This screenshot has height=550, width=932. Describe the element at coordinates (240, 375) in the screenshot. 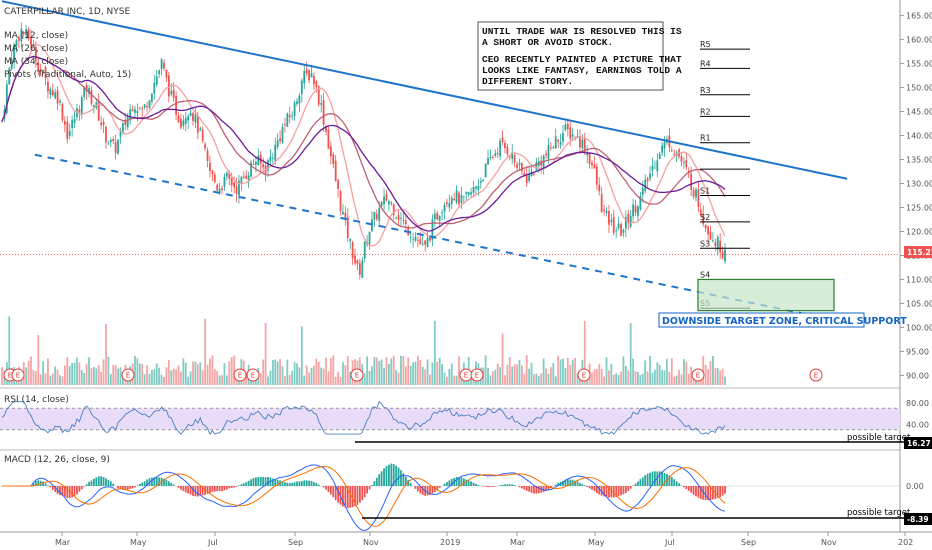

I see `earnings-marker` at that location.